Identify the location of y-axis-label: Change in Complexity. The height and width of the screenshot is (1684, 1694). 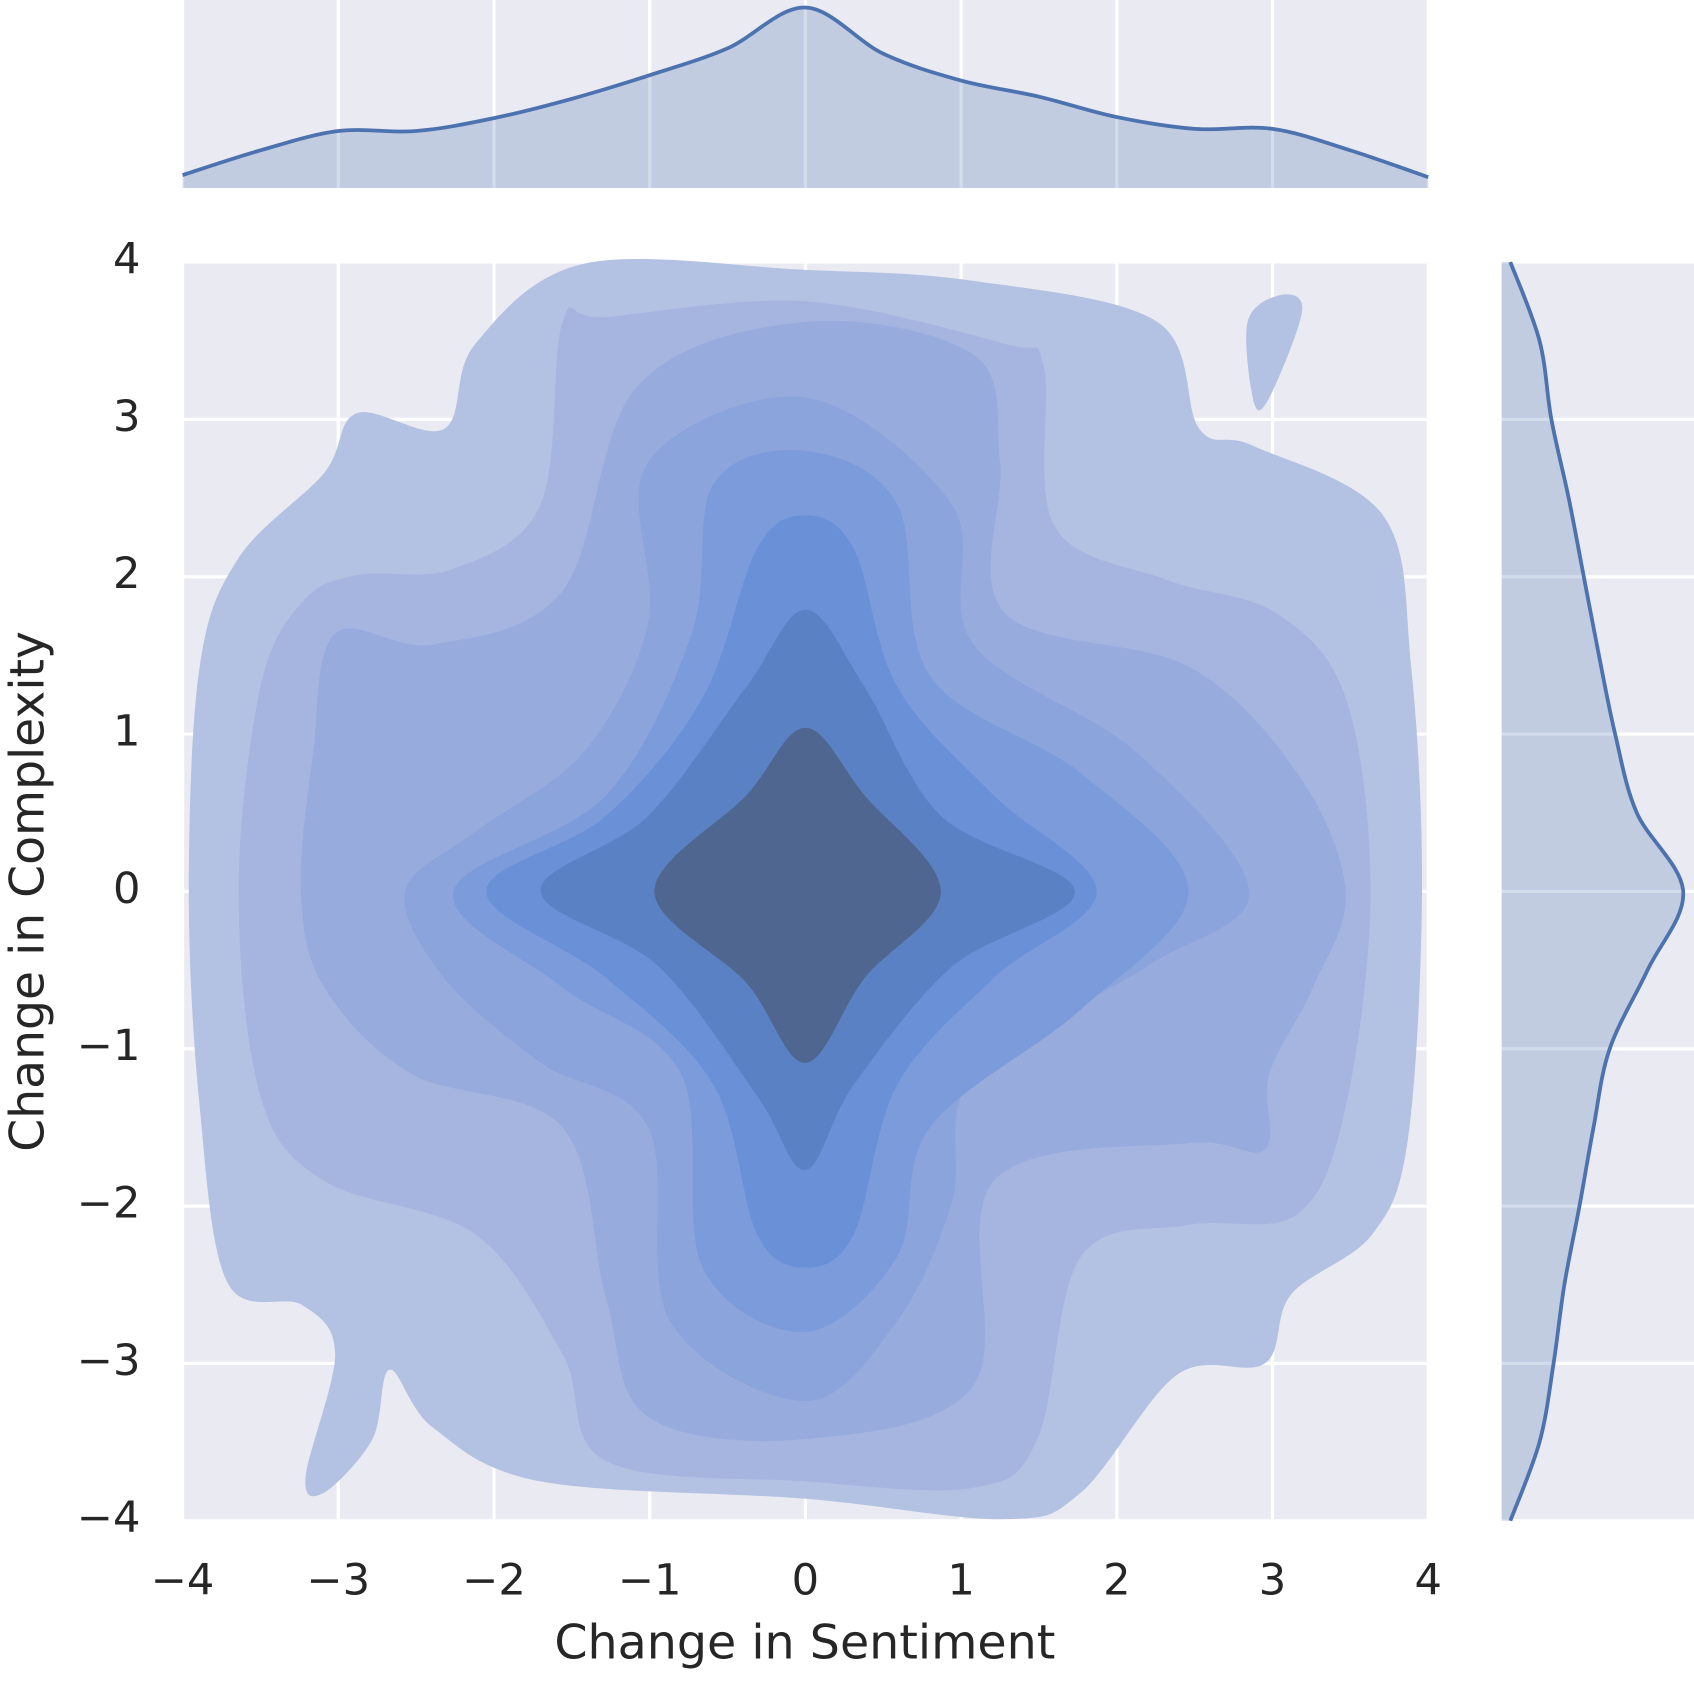
(27, 891).